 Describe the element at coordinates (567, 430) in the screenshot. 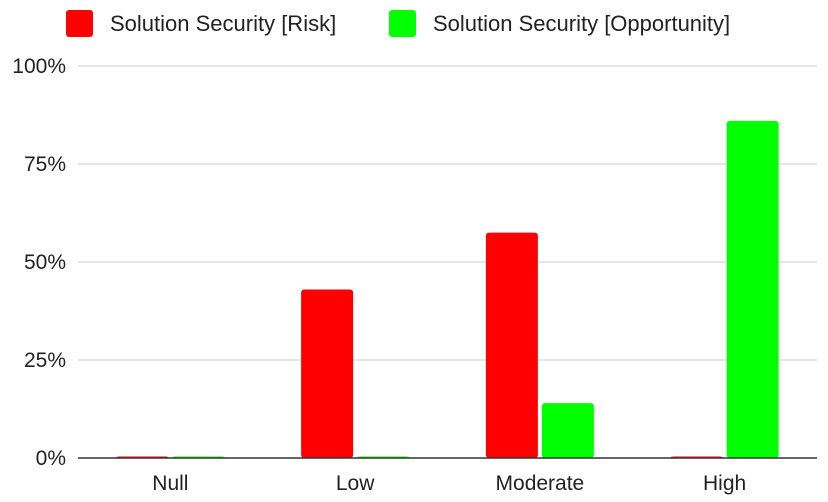

I see `bar-opportunity-moderate` at that location.